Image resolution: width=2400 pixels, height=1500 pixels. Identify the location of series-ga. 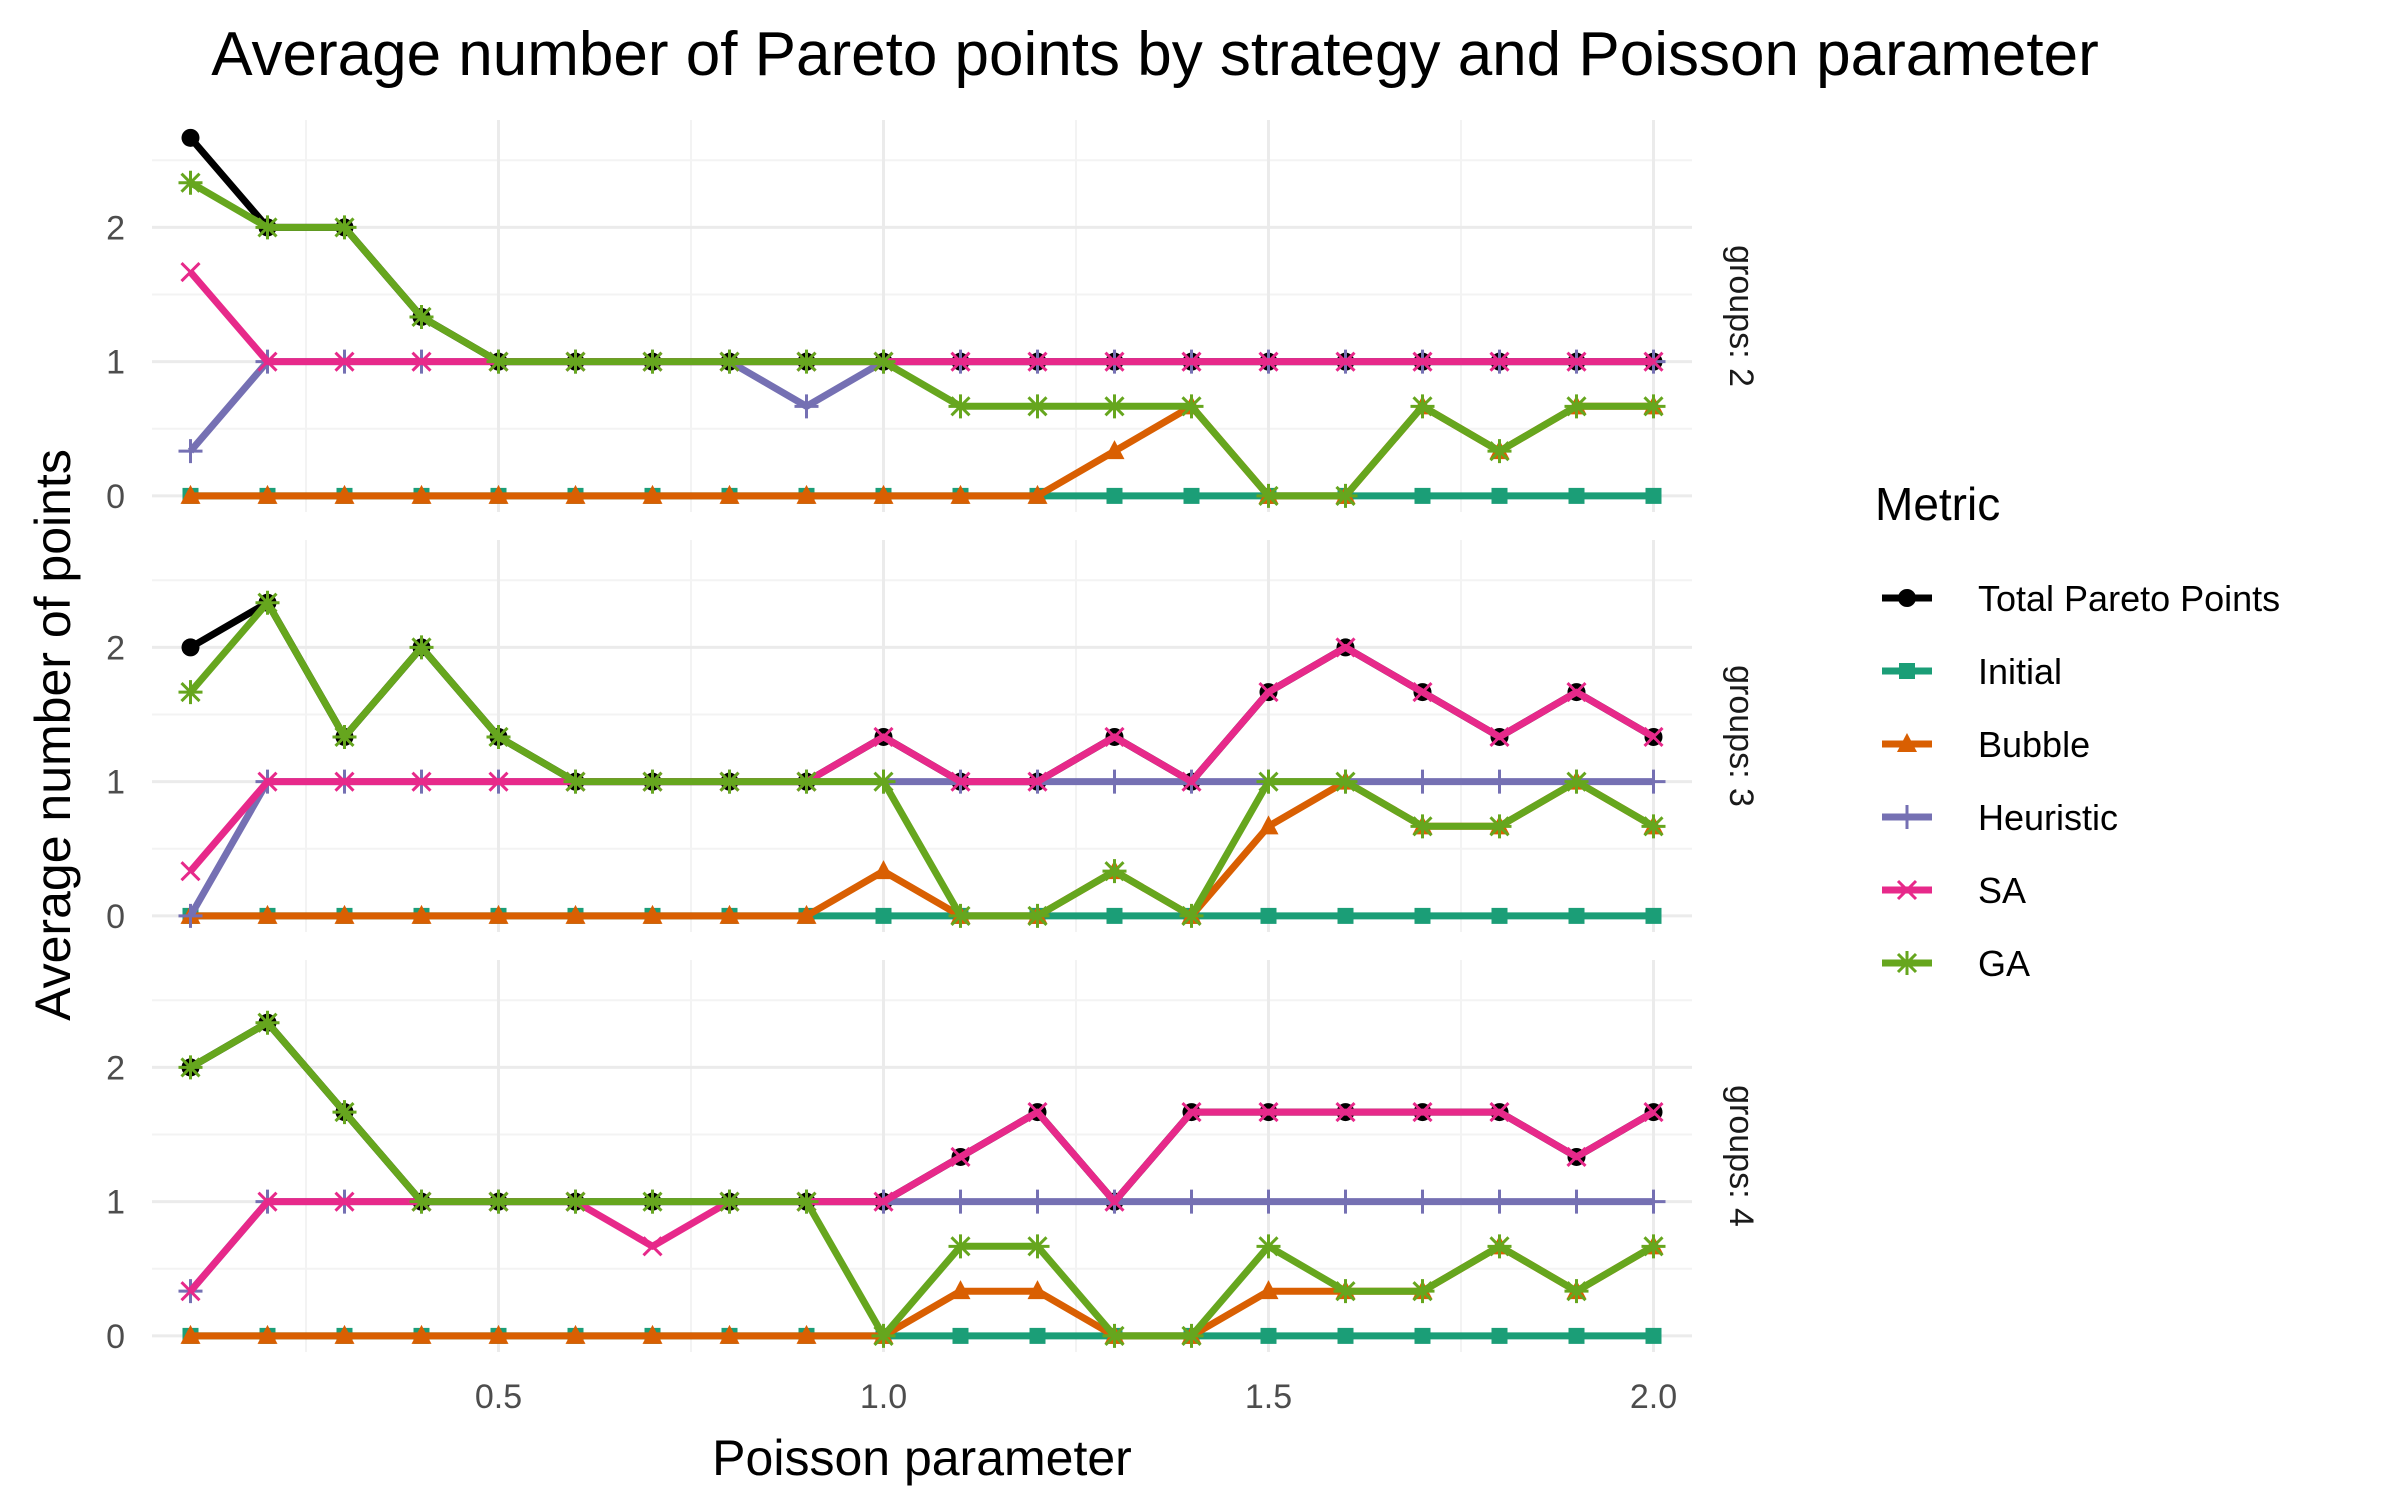
(922, 339).